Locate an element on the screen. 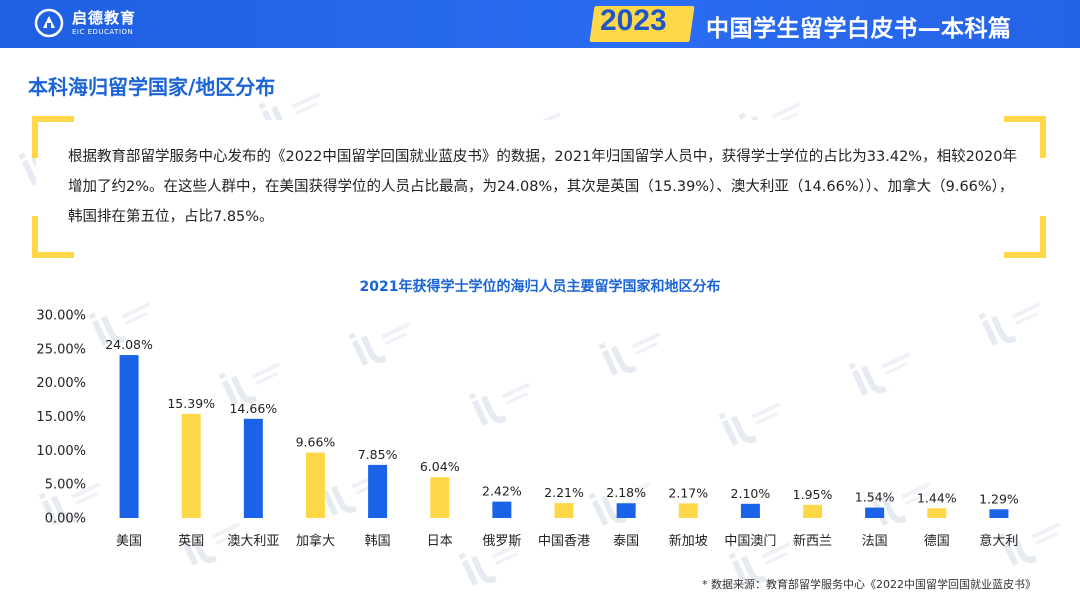 The width and height of the screenshot is (1080, 605). x-tick-label: 加拿大 is located at coordinates (315, 541).